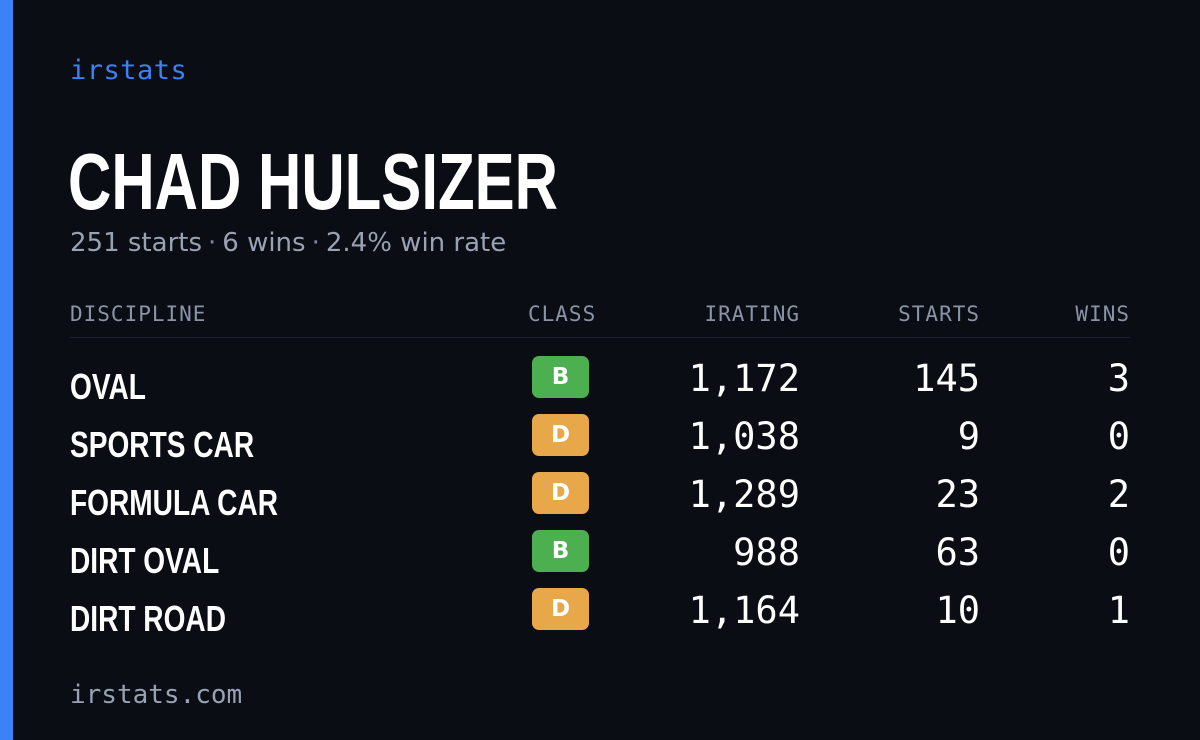 This screenshot has height=740, width=1200. What do you see at coordinates (264, 243) in the screenshot?
I see `wins-summary: 6 wins` at bounding box center [264, 243].